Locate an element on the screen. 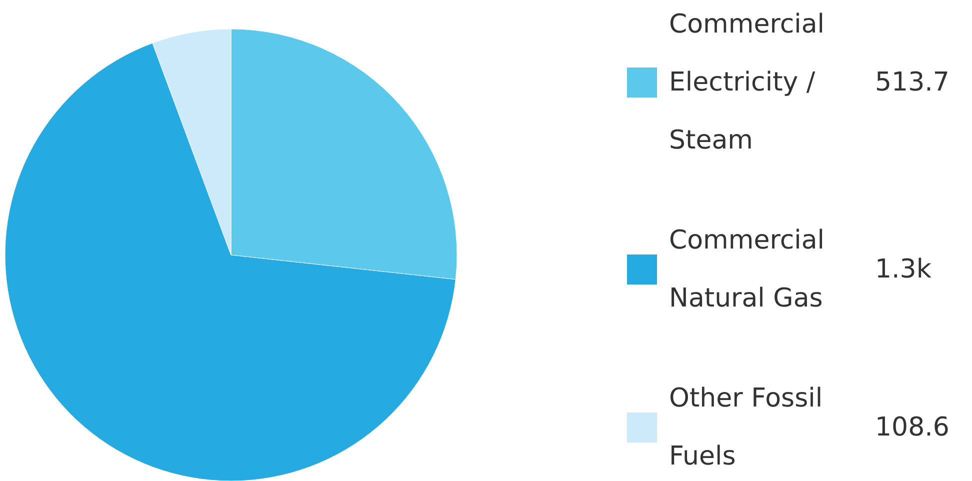  data-label: 108.6 is located at coordinates (912, 427).